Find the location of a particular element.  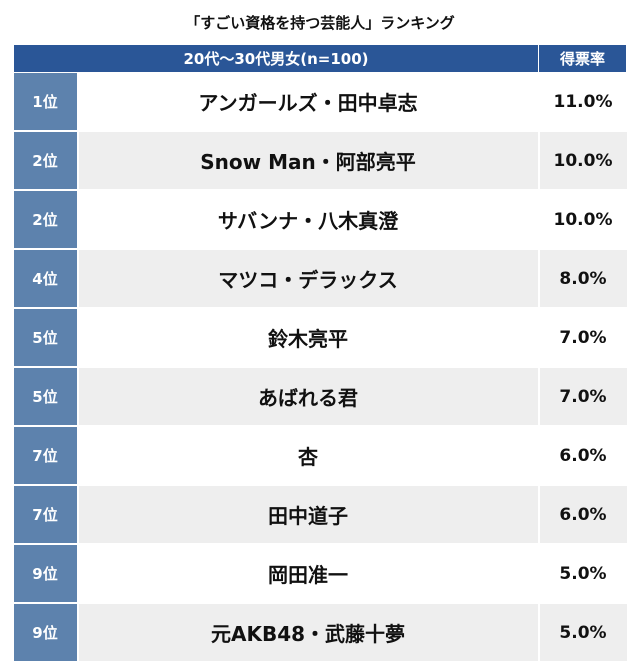

table-row: 1位 アンガールズ・田中卓志 11.0% is located at coordinates (320, 102).